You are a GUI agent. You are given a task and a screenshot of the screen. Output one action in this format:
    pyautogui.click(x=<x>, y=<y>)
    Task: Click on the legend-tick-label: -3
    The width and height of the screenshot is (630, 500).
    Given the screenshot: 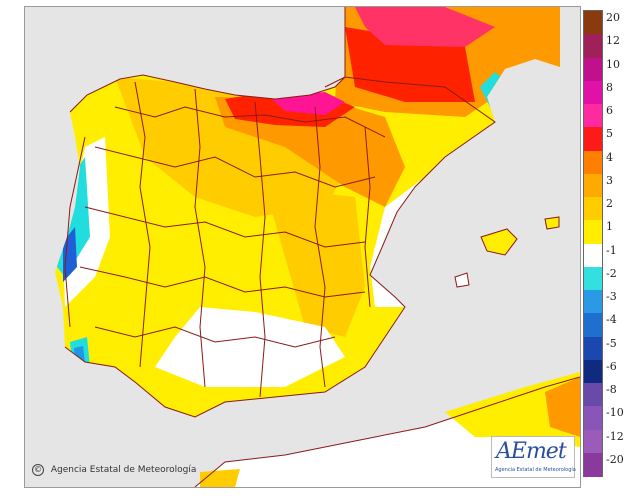 What is the action you would take?
    pyautogui.click(x=611, y=296)
    